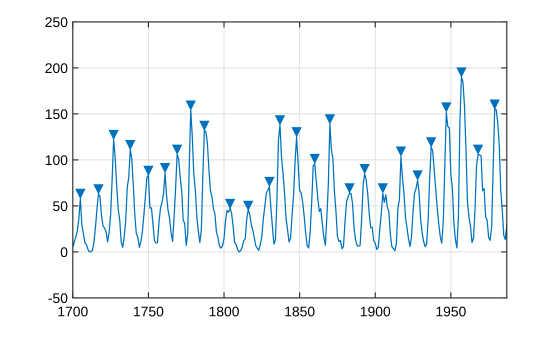 Image resolution: width=560 pixels, height=337 pixels. Describe the element at coordinates (58, 298) in the screenshot. I see `y-tick-label: -50` at that location.